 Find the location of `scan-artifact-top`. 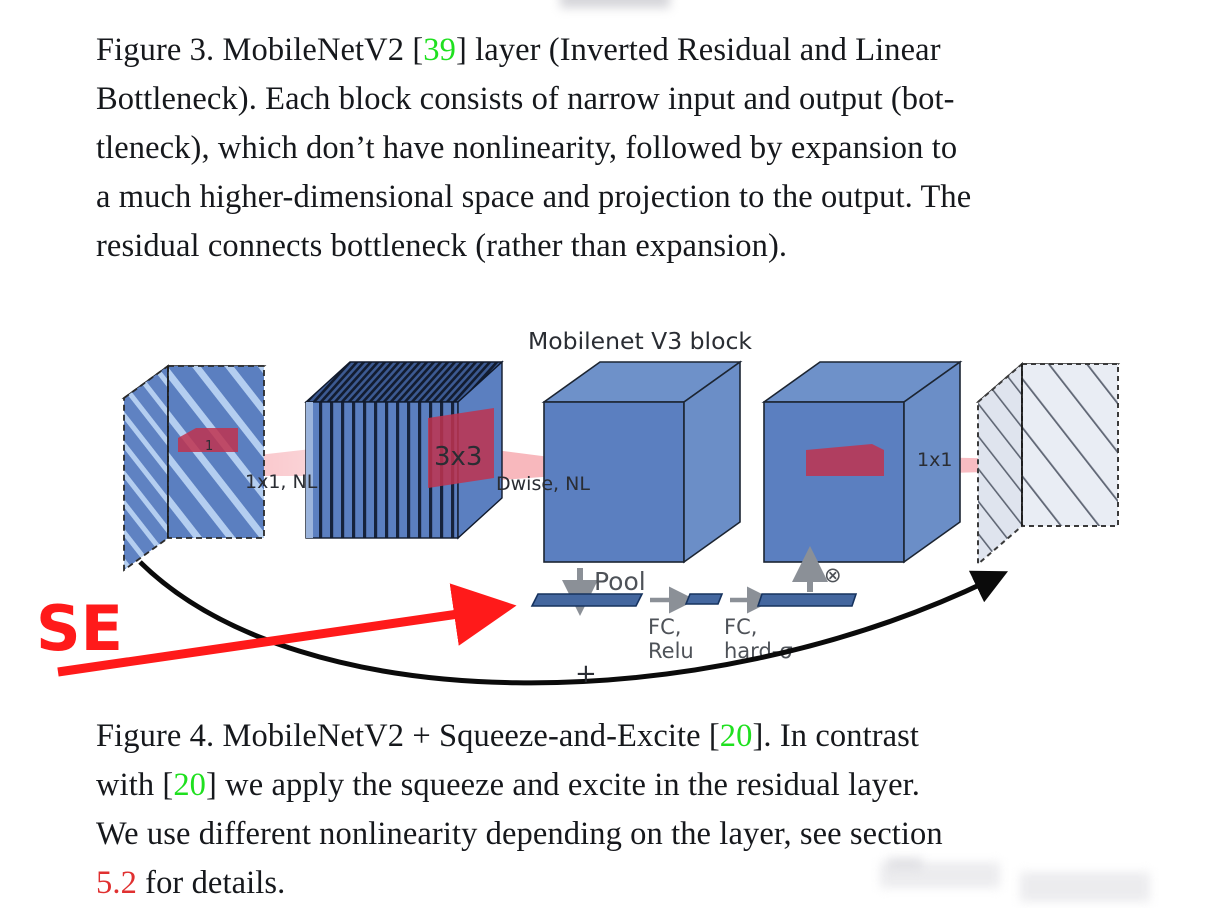

scan-artifact-top is located at coordinates (615, 4).